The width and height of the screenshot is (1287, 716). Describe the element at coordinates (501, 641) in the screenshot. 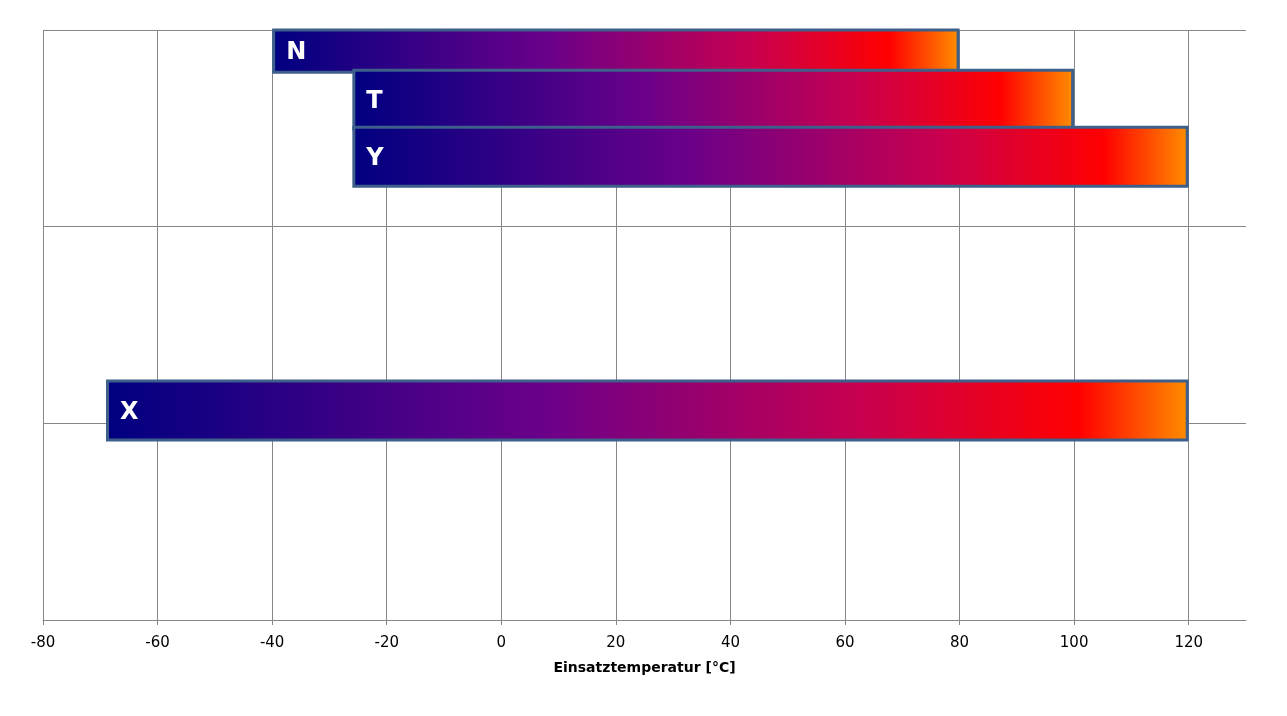

I see `x-tick-label: 0` at that location.